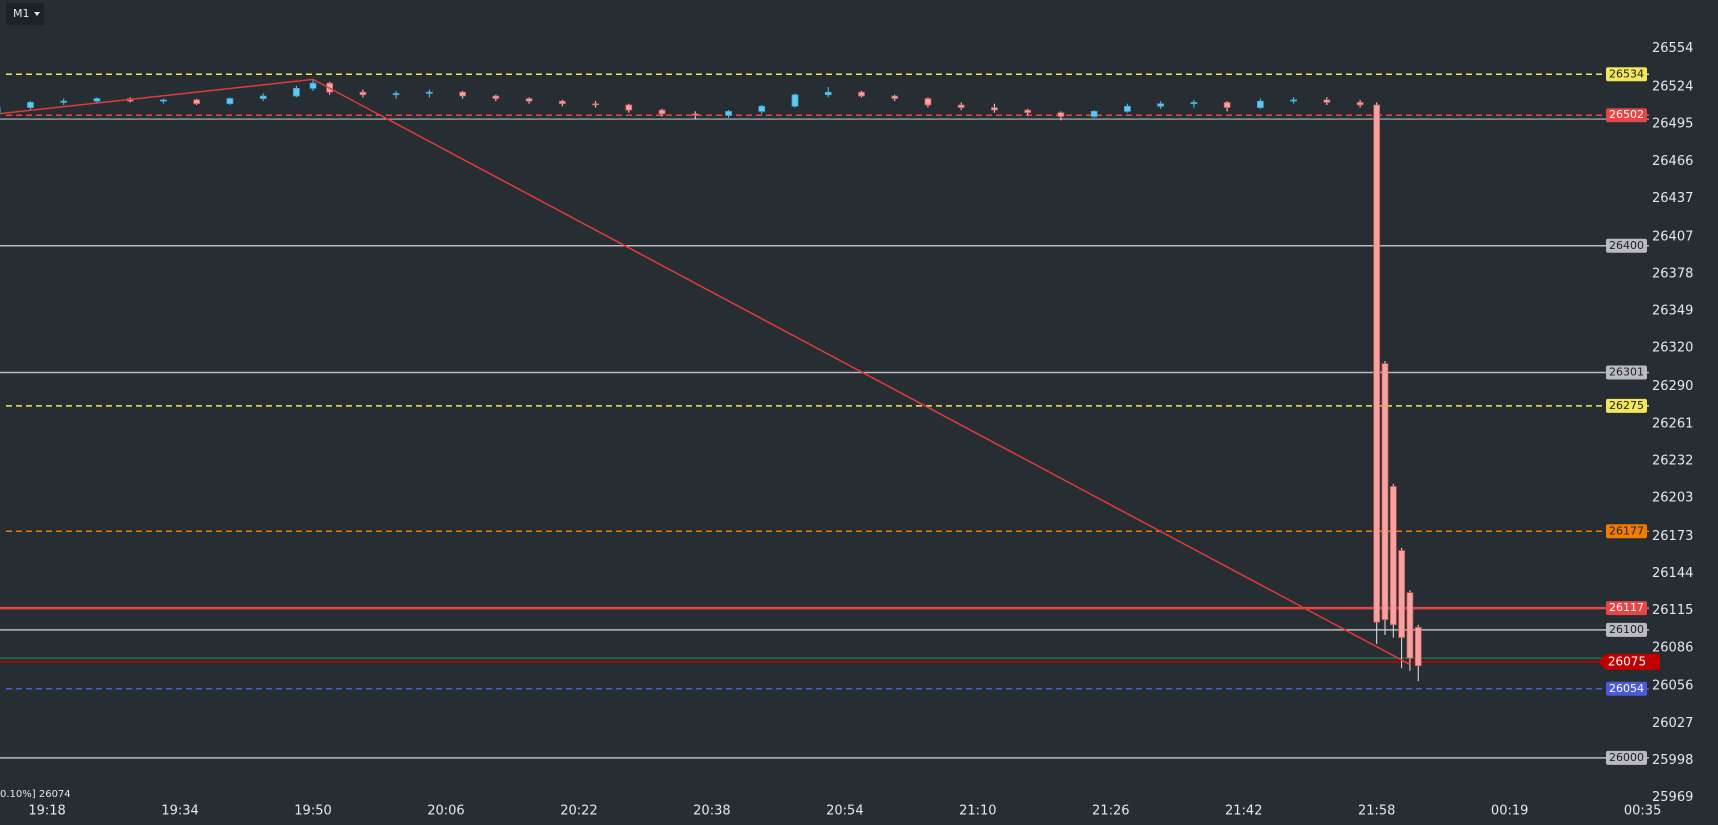 This screenshot has height=825, width=1718. What do you see at coordinates (977, 811) in the screenshot?
I see `x-tick-label: 21:10` at bounding box center [977, 811].